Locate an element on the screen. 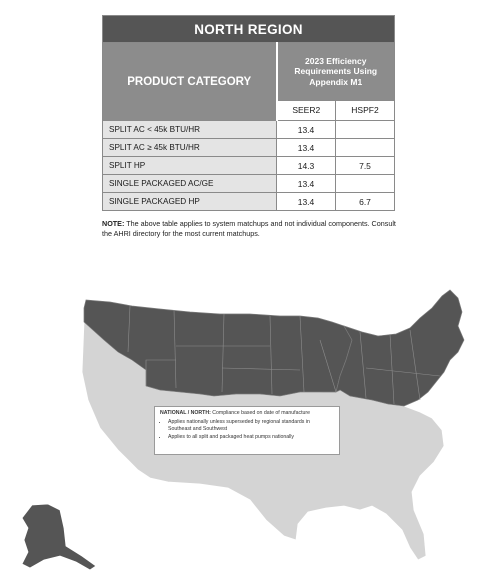  efficiency-header-line-3: Appendix M1 is located at coordinates (336, 81).